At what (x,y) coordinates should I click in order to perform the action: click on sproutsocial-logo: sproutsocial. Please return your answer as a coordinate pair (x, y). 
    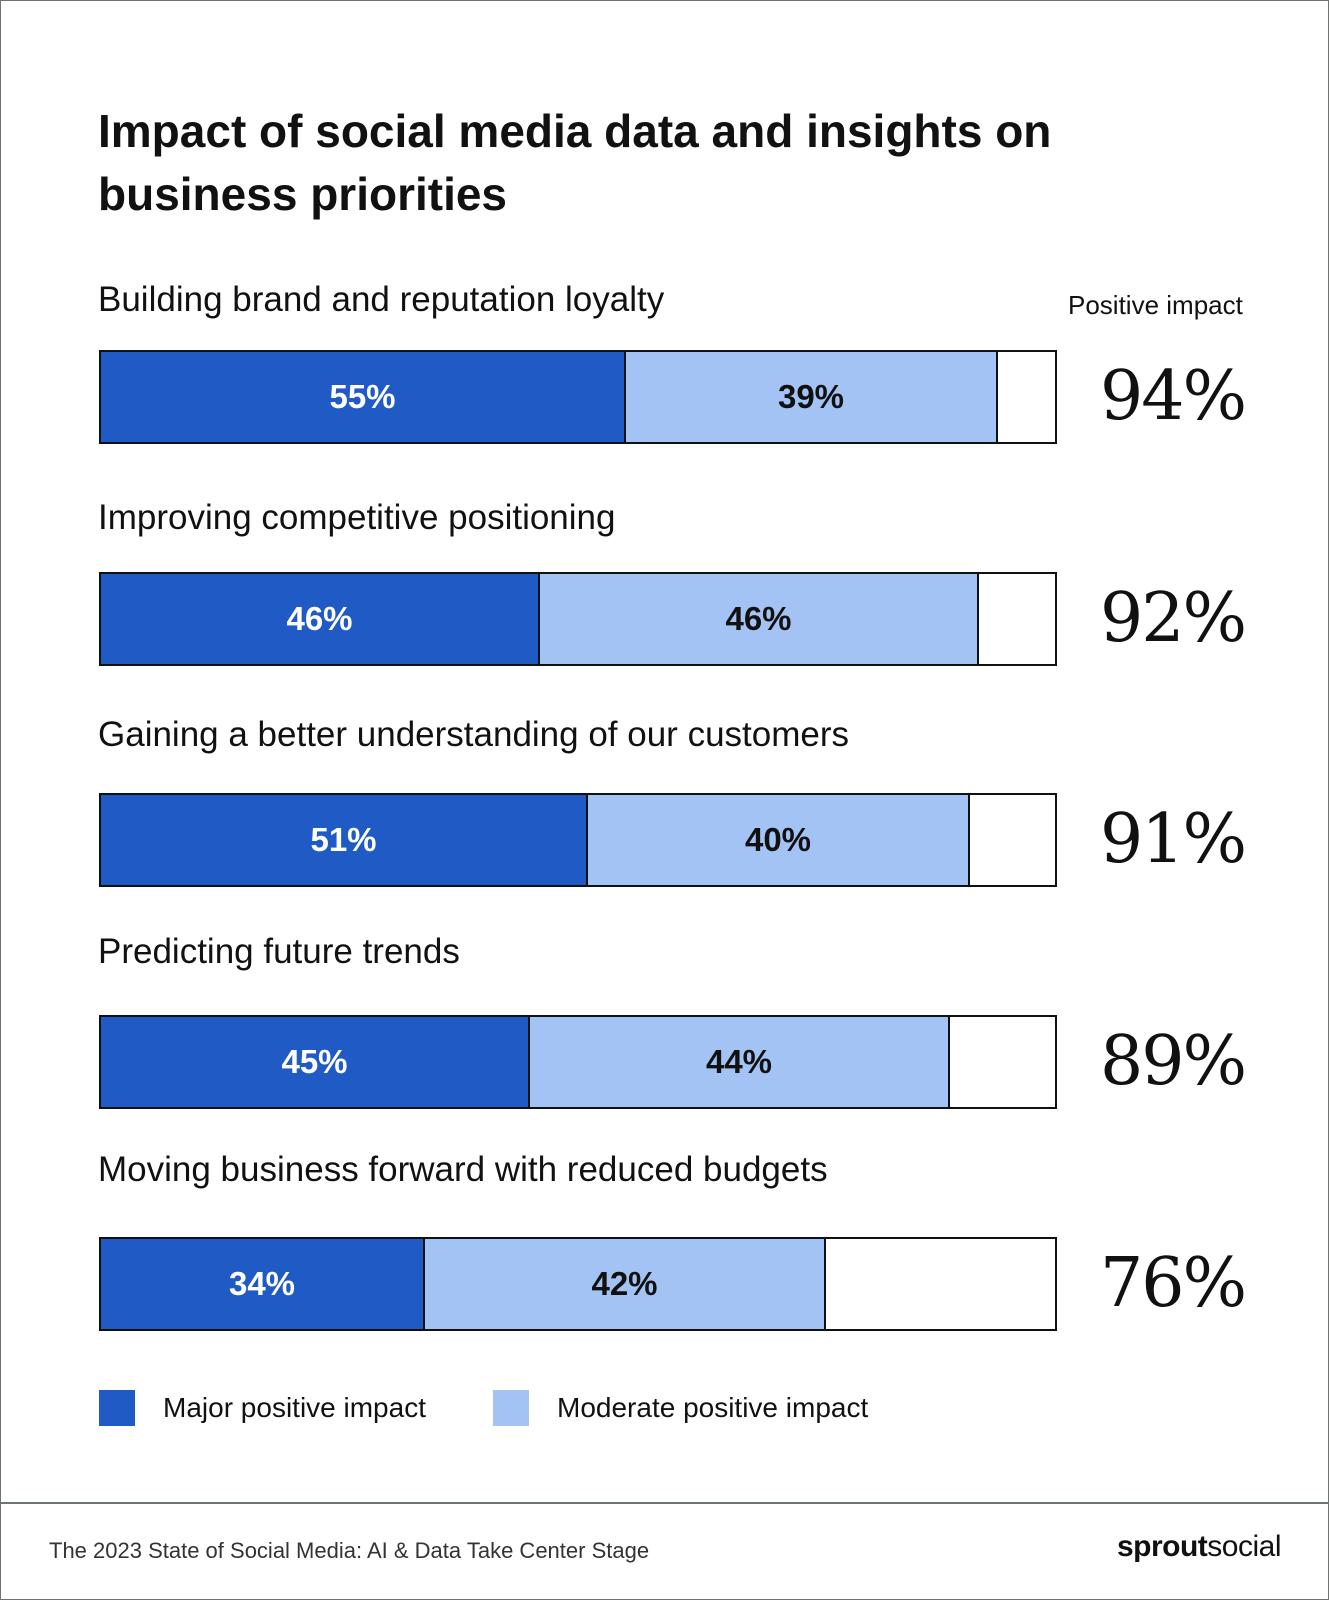
    Looking at the image, I should click on (1199, 1547).